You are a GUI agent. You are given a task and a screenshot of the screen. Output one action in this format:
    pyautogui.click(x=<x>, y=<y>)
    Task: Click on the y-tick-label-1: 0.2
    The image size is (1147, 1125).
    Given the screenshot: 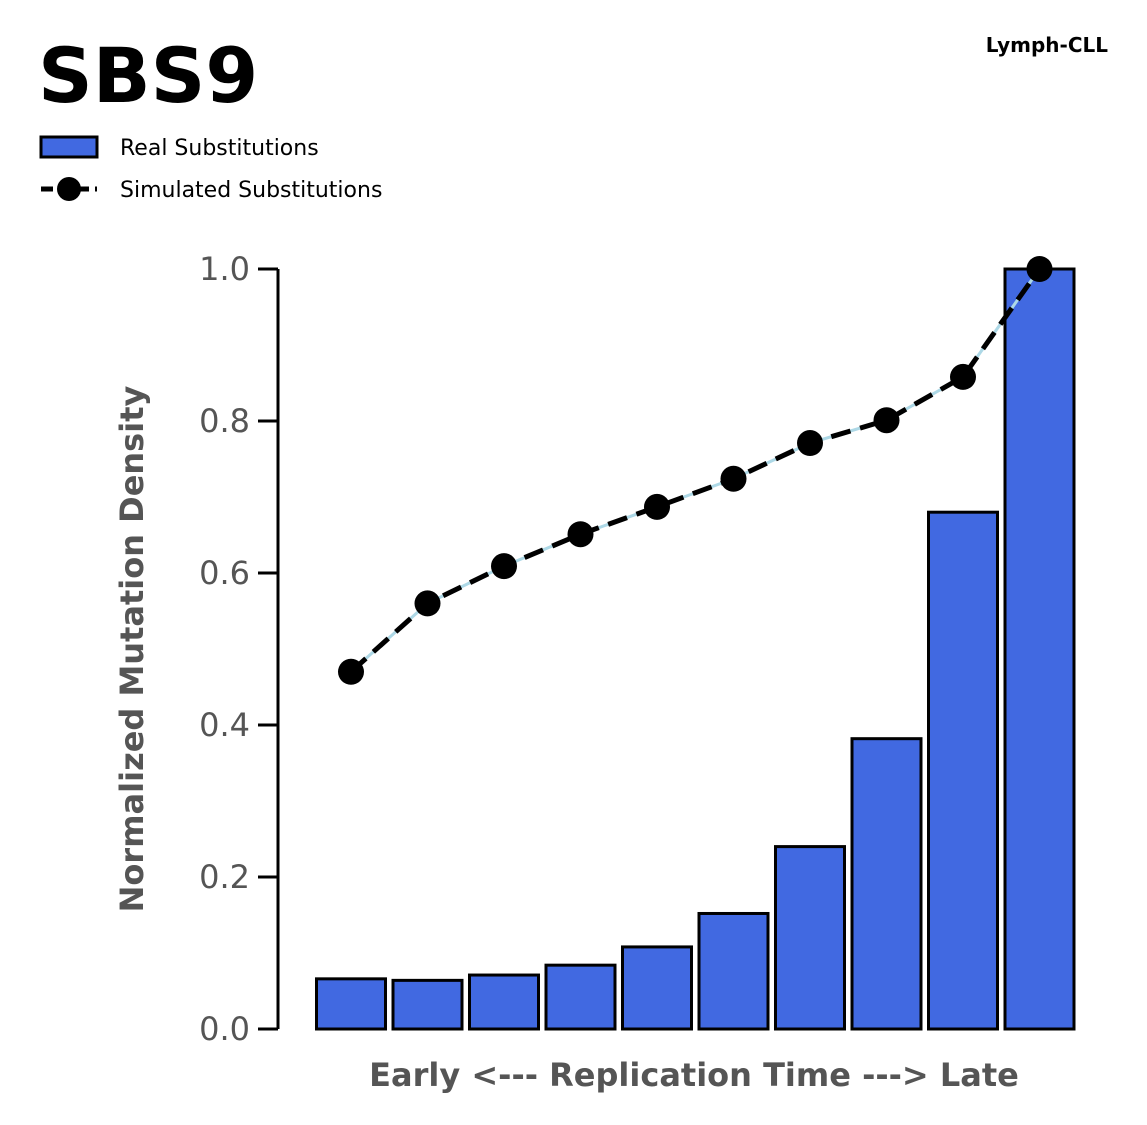 What is the action you would take?
    pyautogui.click(x=224, y=877)
    